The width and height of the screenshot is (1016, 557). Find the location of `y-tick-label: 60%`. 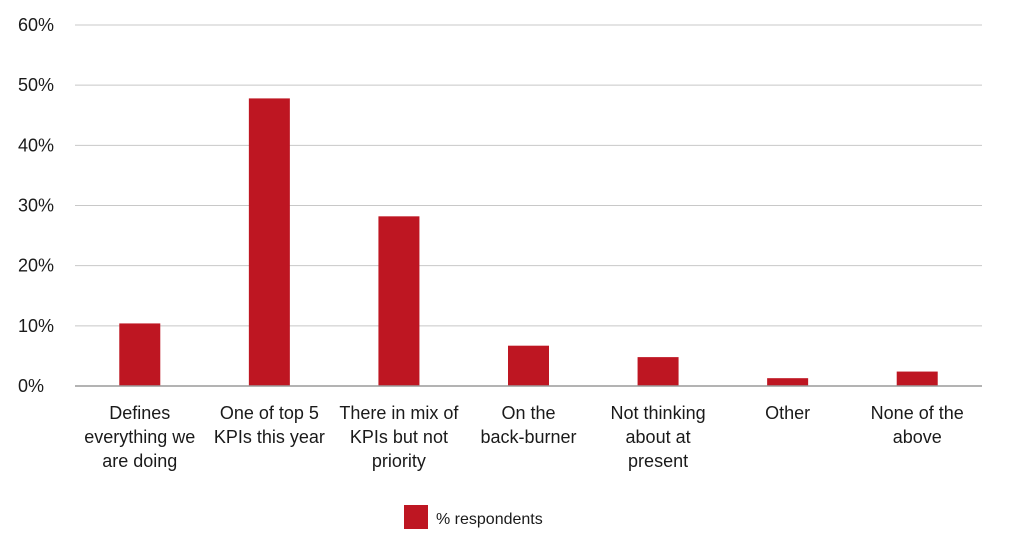

y-tick-label: 60% is located at coordinates (36, 25).